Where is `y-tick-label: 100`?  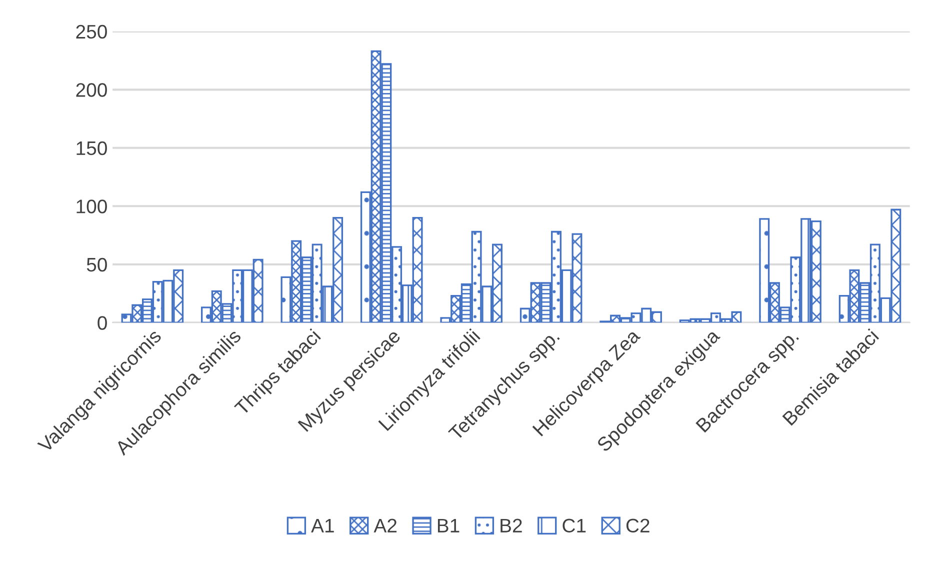
y-tick-label: 100 is located at coordinates (91, 207).